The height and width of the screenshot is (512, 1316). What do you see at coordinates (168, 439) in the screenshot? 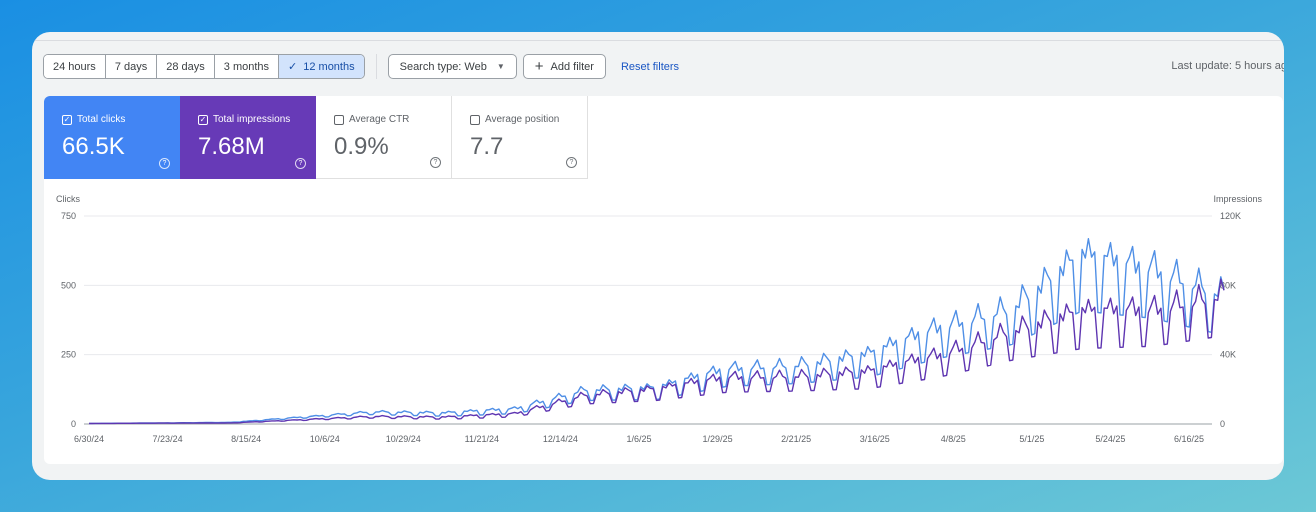
I see `x-tick-label: 7/23/24` at bounding box center [168, 439].